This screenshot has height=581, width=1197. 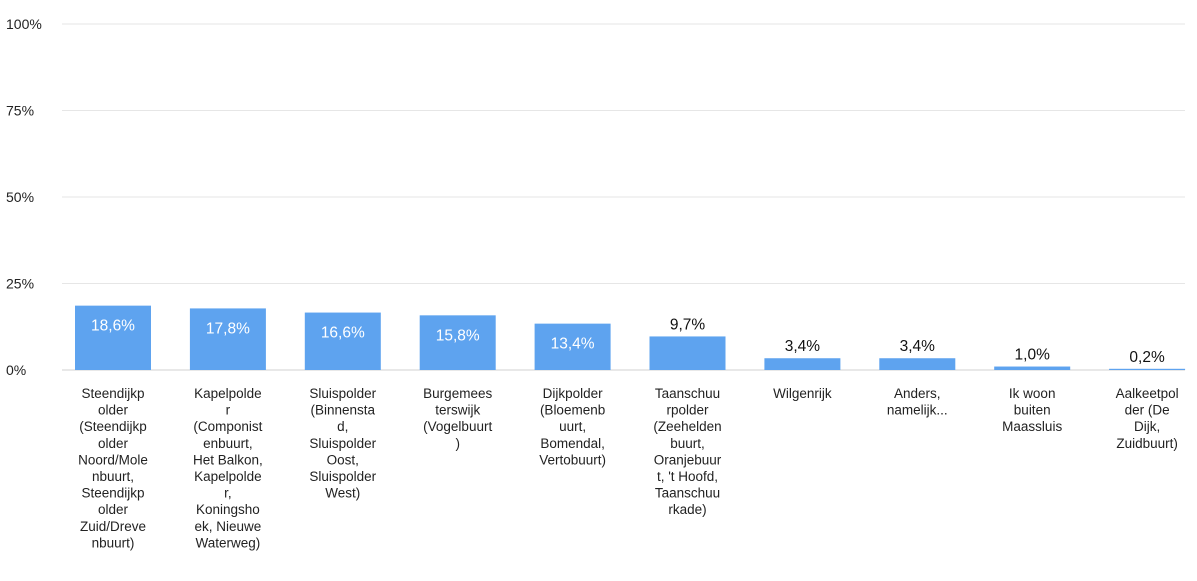 I want to click on category-label-line: der (De, so click(x=1147, y=410).